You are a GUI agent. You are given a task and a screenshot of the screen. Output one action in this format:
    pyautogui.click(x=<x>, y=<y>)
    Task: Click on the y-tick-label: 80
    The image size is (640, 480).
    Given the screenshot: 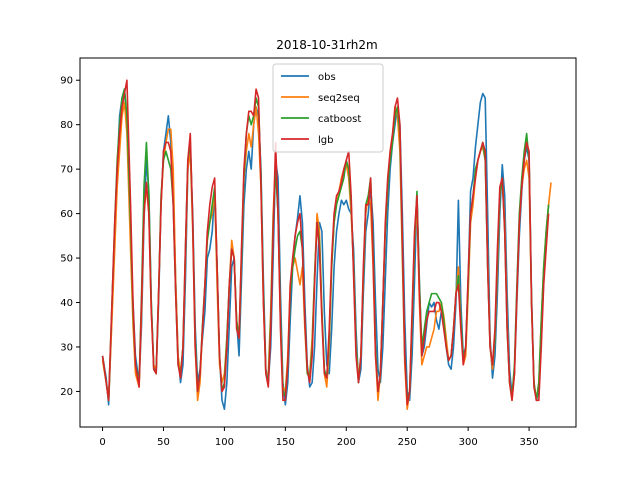 What is the action you would take?
    pyautogui.click(x=66, y=125)
    